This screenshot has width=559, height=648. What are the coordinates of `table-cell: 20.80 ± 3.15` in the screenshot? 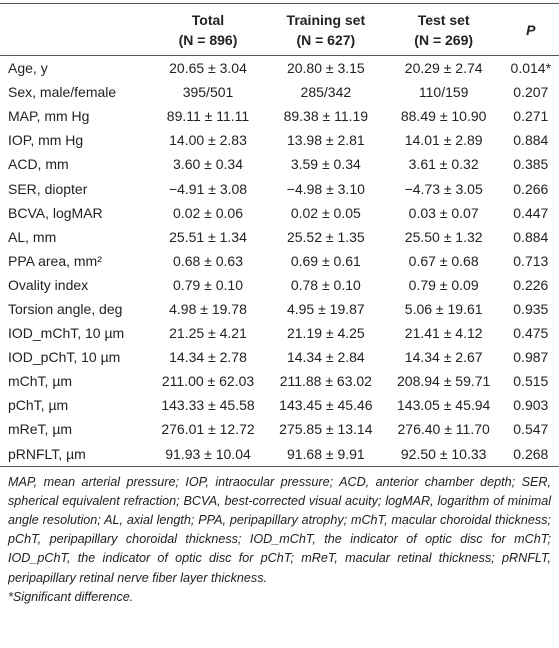 It's located at (325, 68).